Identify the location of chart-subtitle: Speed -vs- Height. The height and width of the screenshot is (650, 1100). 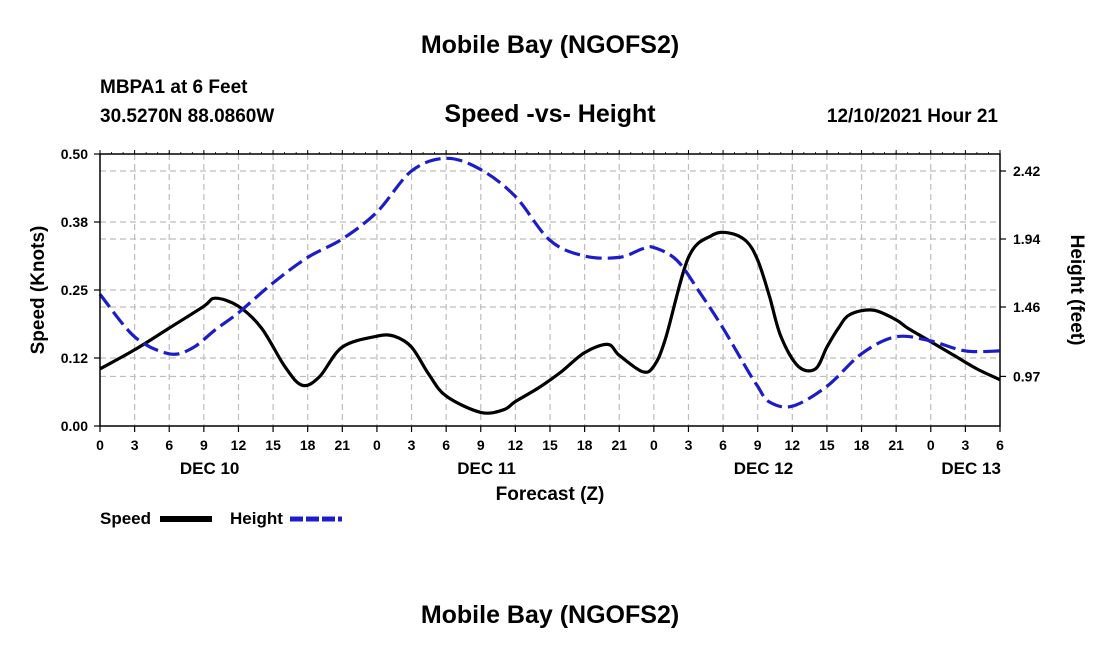
(550, 114).